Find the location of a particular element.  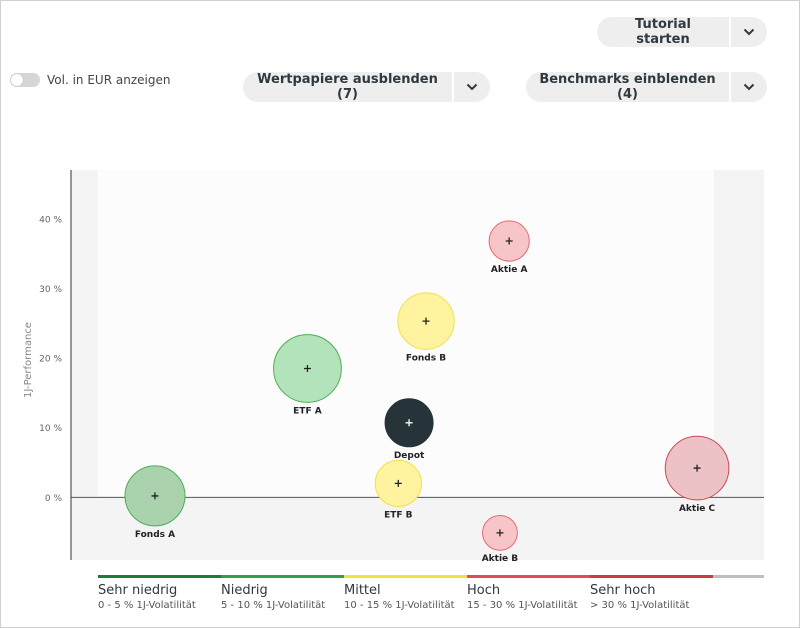

hide-securities-dropdown: Wertpapiere ausblenden (7) is located at coordinates (366, 87).